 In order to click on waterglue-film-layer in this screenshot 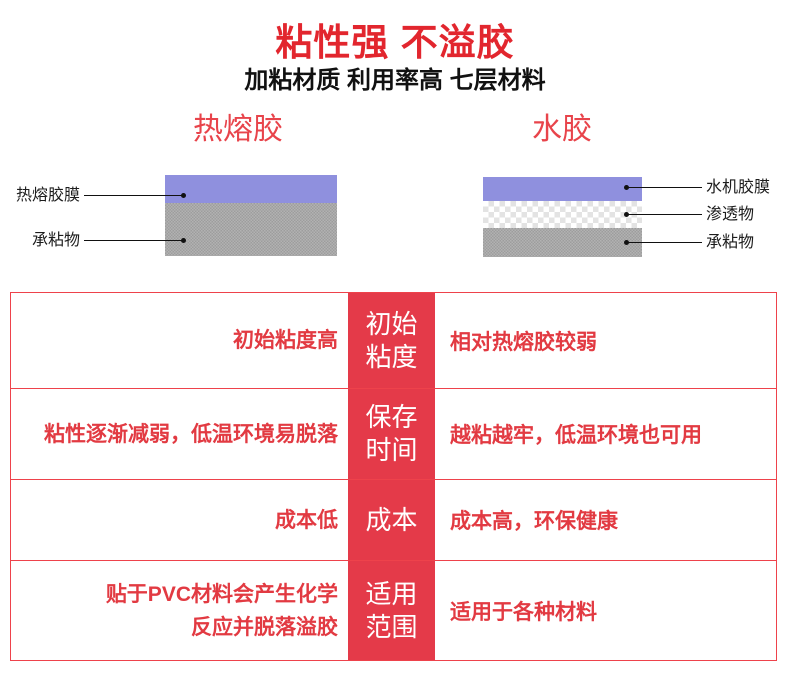, I will do `click(562, 189)`.